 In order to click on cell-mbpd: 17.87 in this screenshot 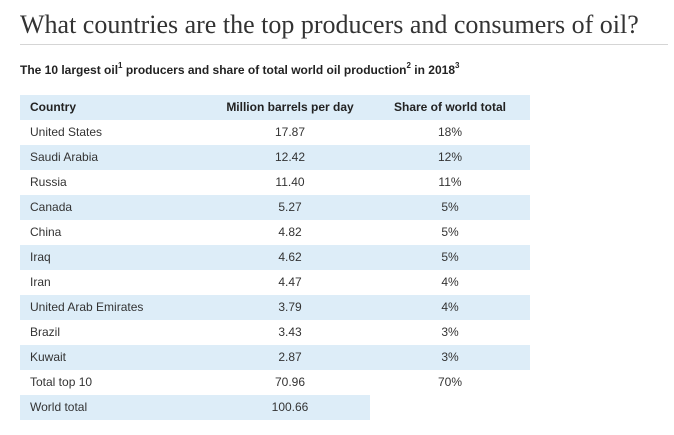, I will do `click(290, 132)`.